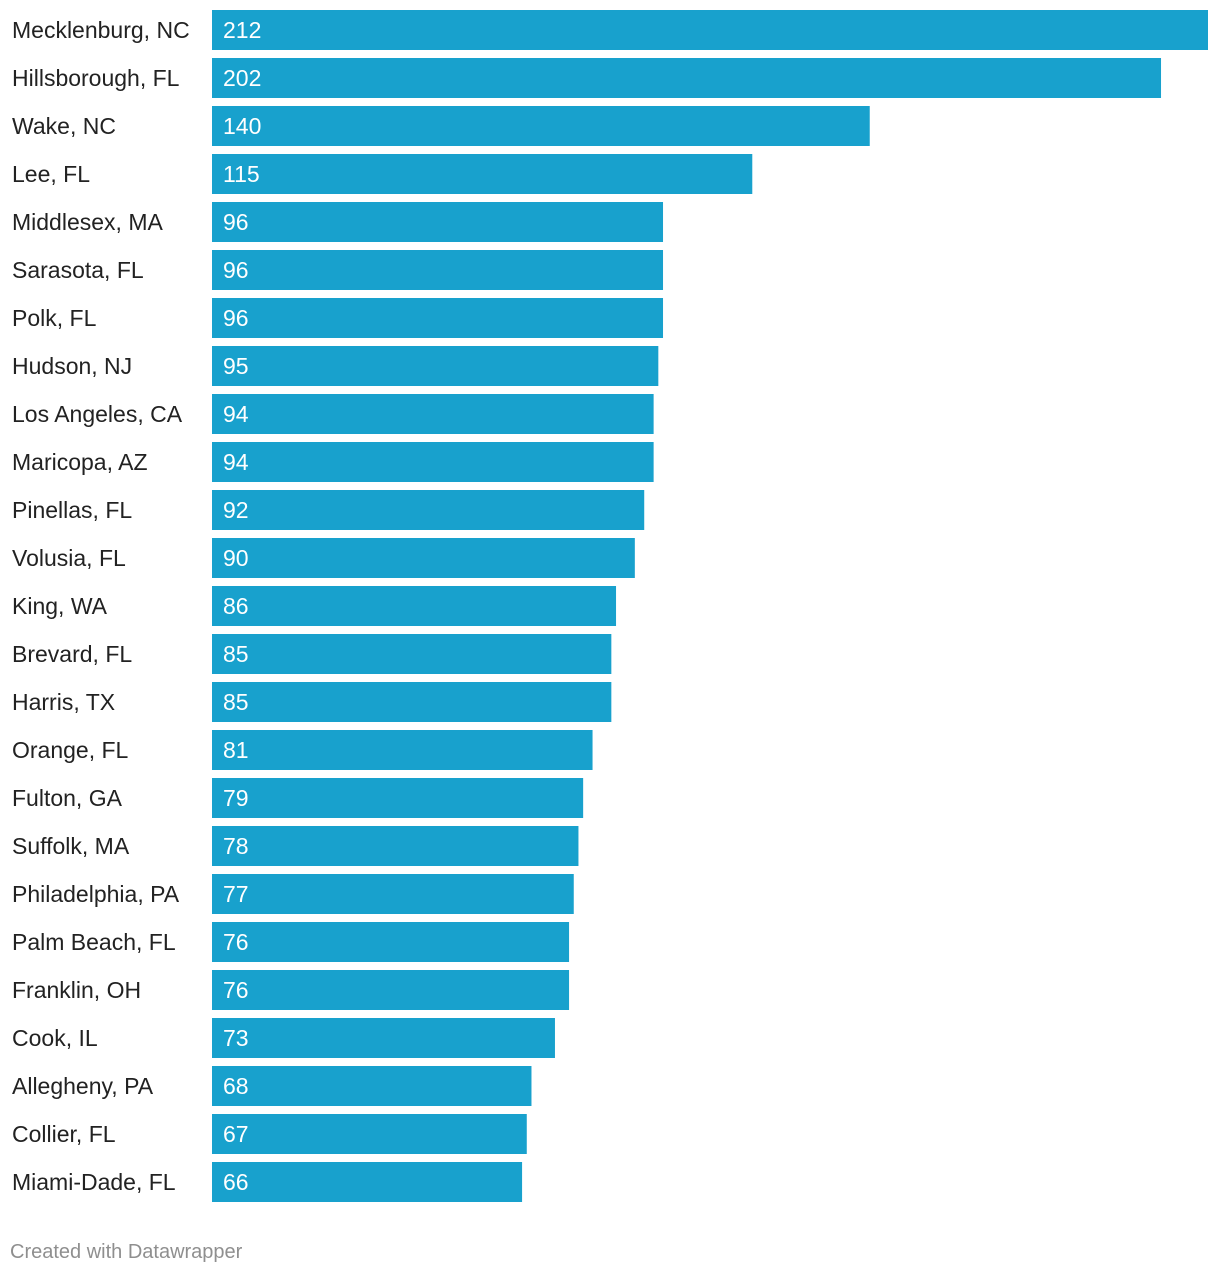  Describe the element at coordinates (236, 1038) in the screenshot. I see `value-label: 73` at that location.